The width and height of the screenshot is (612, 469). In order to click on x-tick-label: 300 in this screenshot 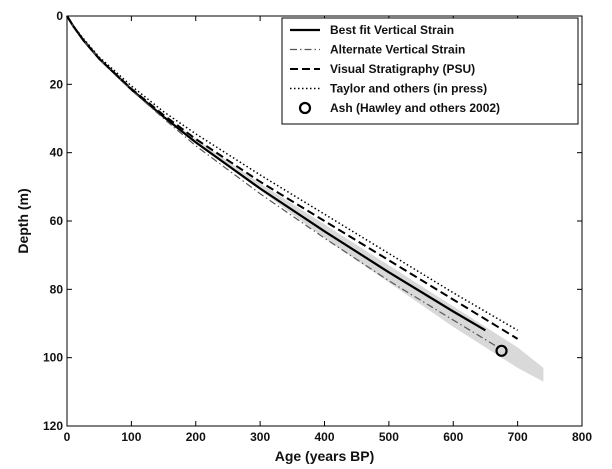, I will do `click(260, 437)`.